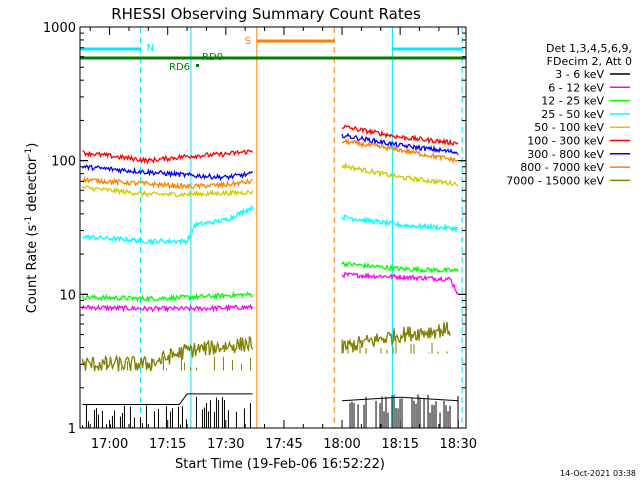 The width and height of the screenshot is (640, 480). Describe the element at coordinates (589, 48) in the screenshot. I see `legend-header: Det 1,3,4,5,6,9,` at that location.